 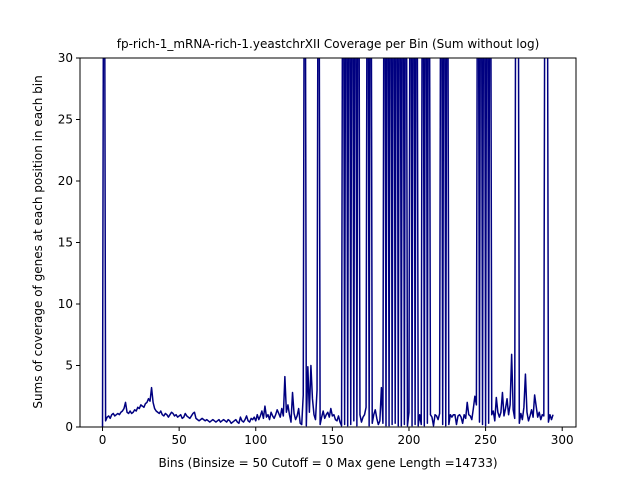 What do you see at coordinates (255, 440) in the screenshot?
I see `x-tick-label: 100` at bounding box center [255, 440].